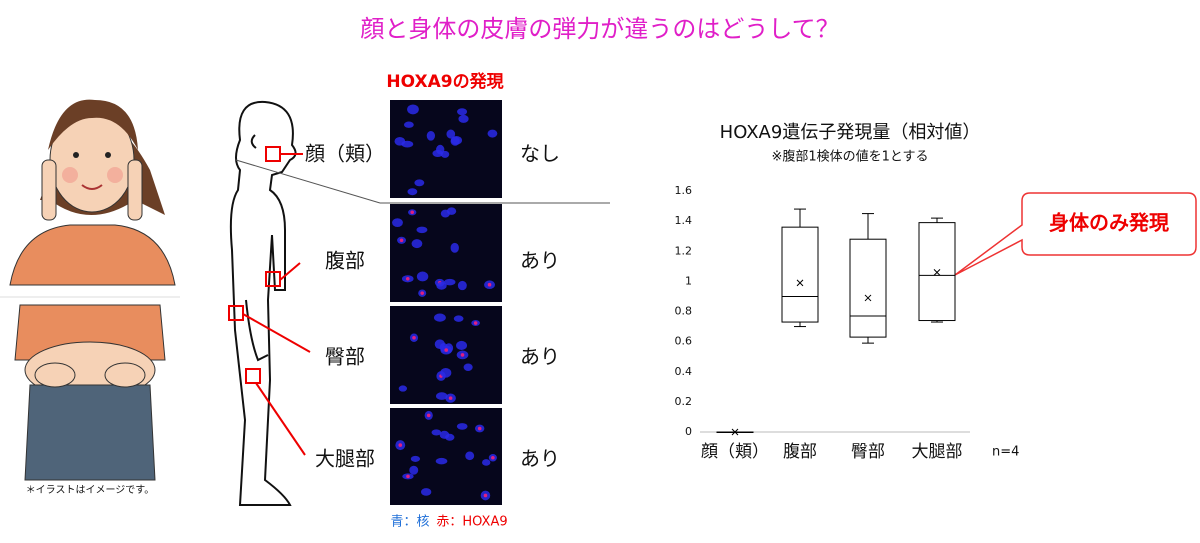  I want to click on legend-red: 赤：HOXA9, so click(471, 522).